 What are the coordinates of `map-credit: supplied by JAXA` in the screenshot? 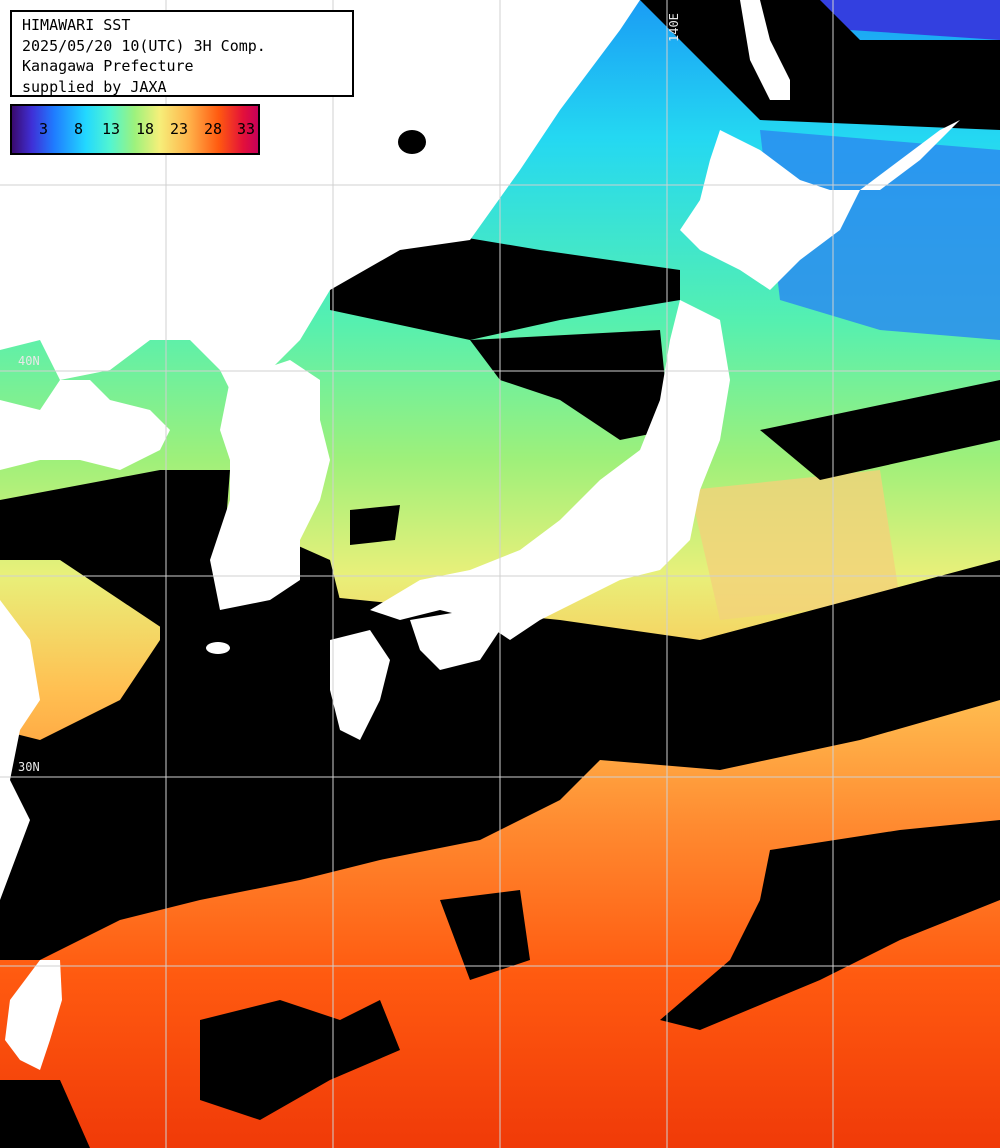 It's located at (94, 86).